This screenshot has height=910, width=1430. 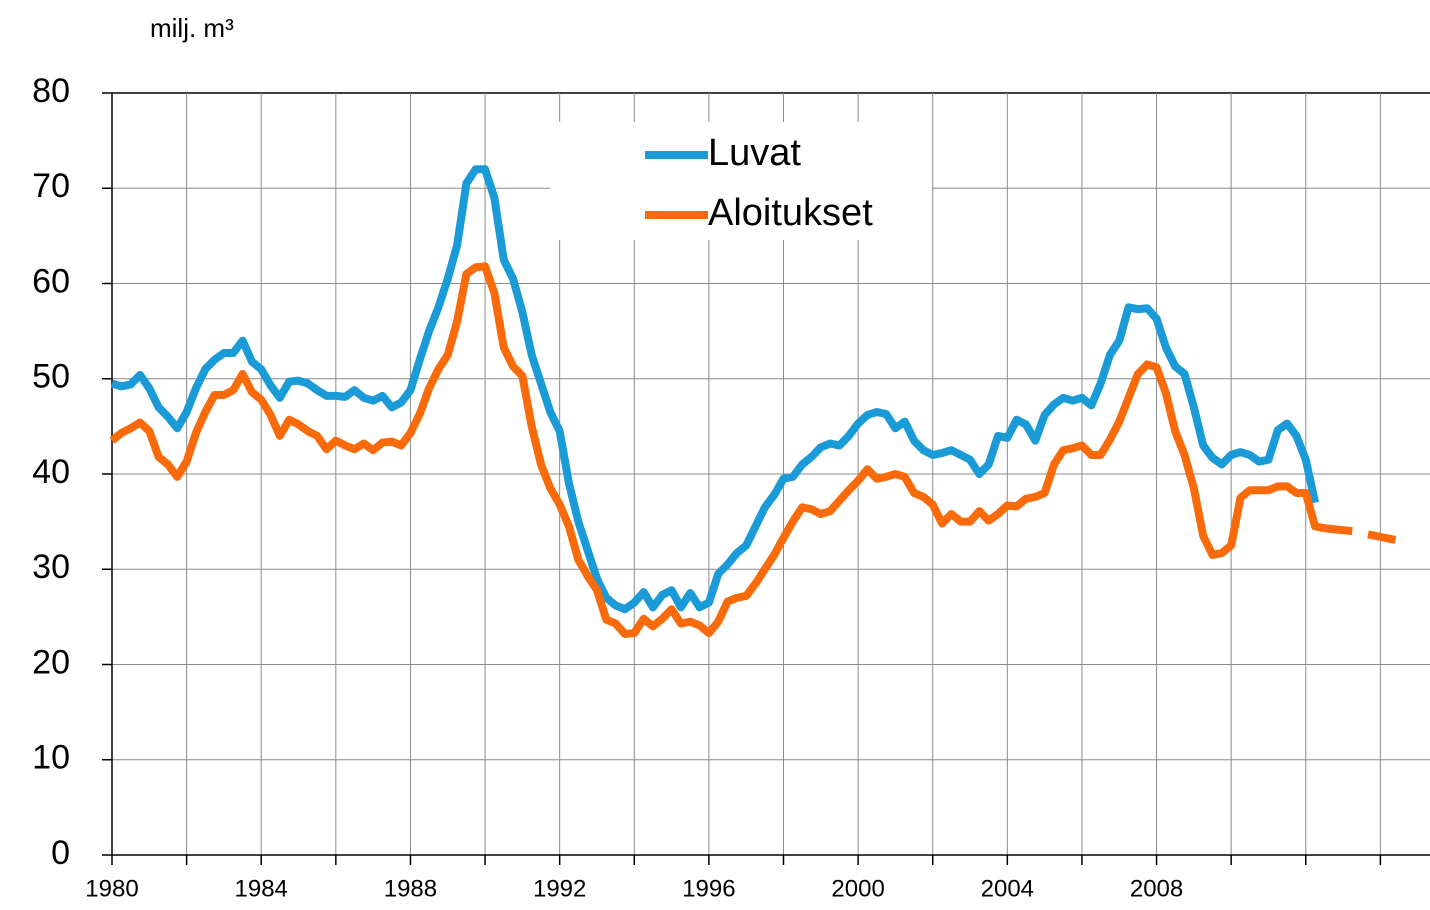 I want to click on x-tick-label: 1992, so click(x=559, y=888).